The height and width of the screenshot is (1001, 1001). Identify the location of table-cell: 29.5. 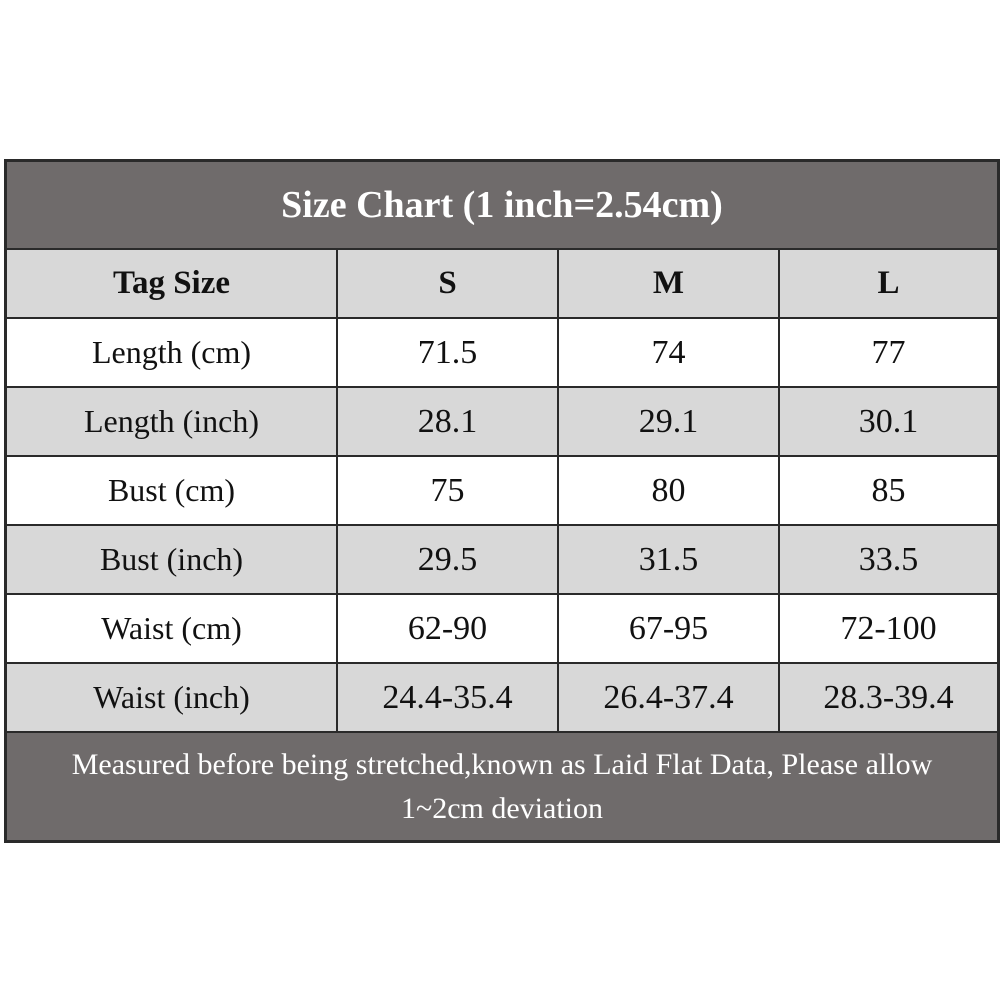
(447, 559).